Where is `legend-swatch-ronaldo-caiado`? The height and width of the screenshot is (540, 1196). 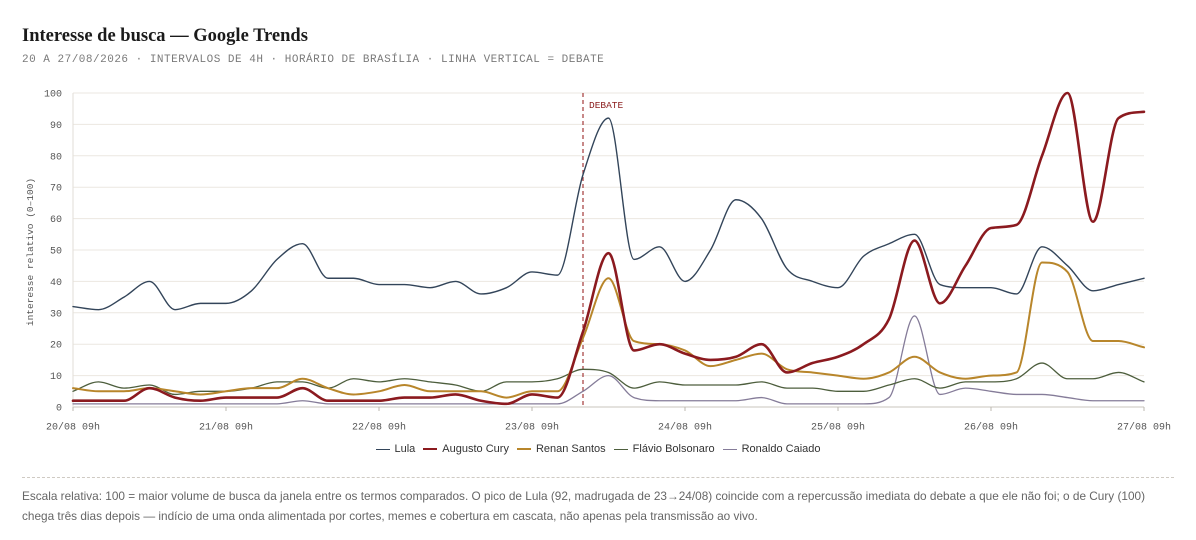
legend-swatch-ronaldo-caiado is located at coordinates (729, 449).